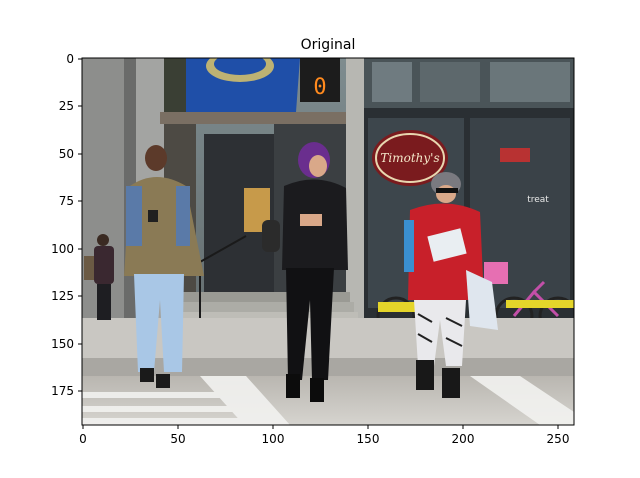  I want to click on y-tick-label: 150, so click(62, 344).